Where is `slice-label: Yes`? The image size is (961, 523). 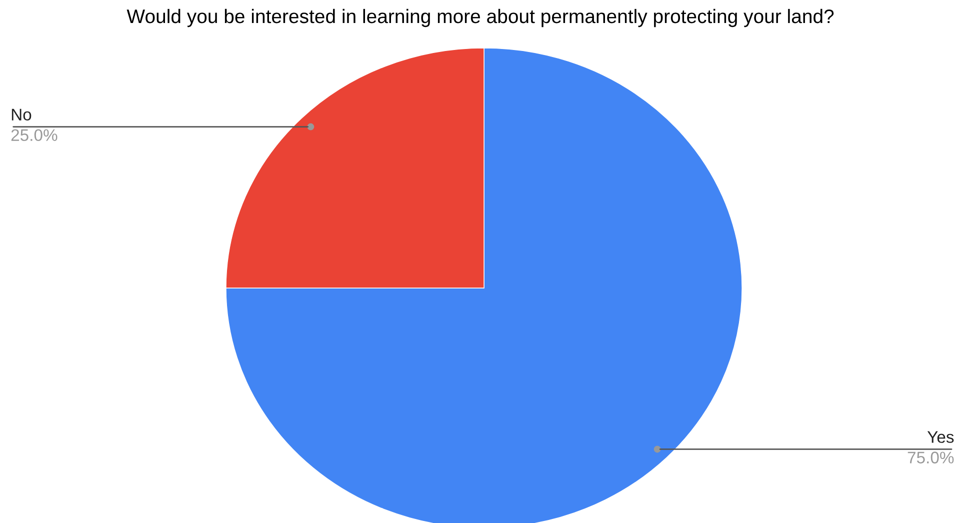 slice-label: Yes is located at coordinates (940, 437).